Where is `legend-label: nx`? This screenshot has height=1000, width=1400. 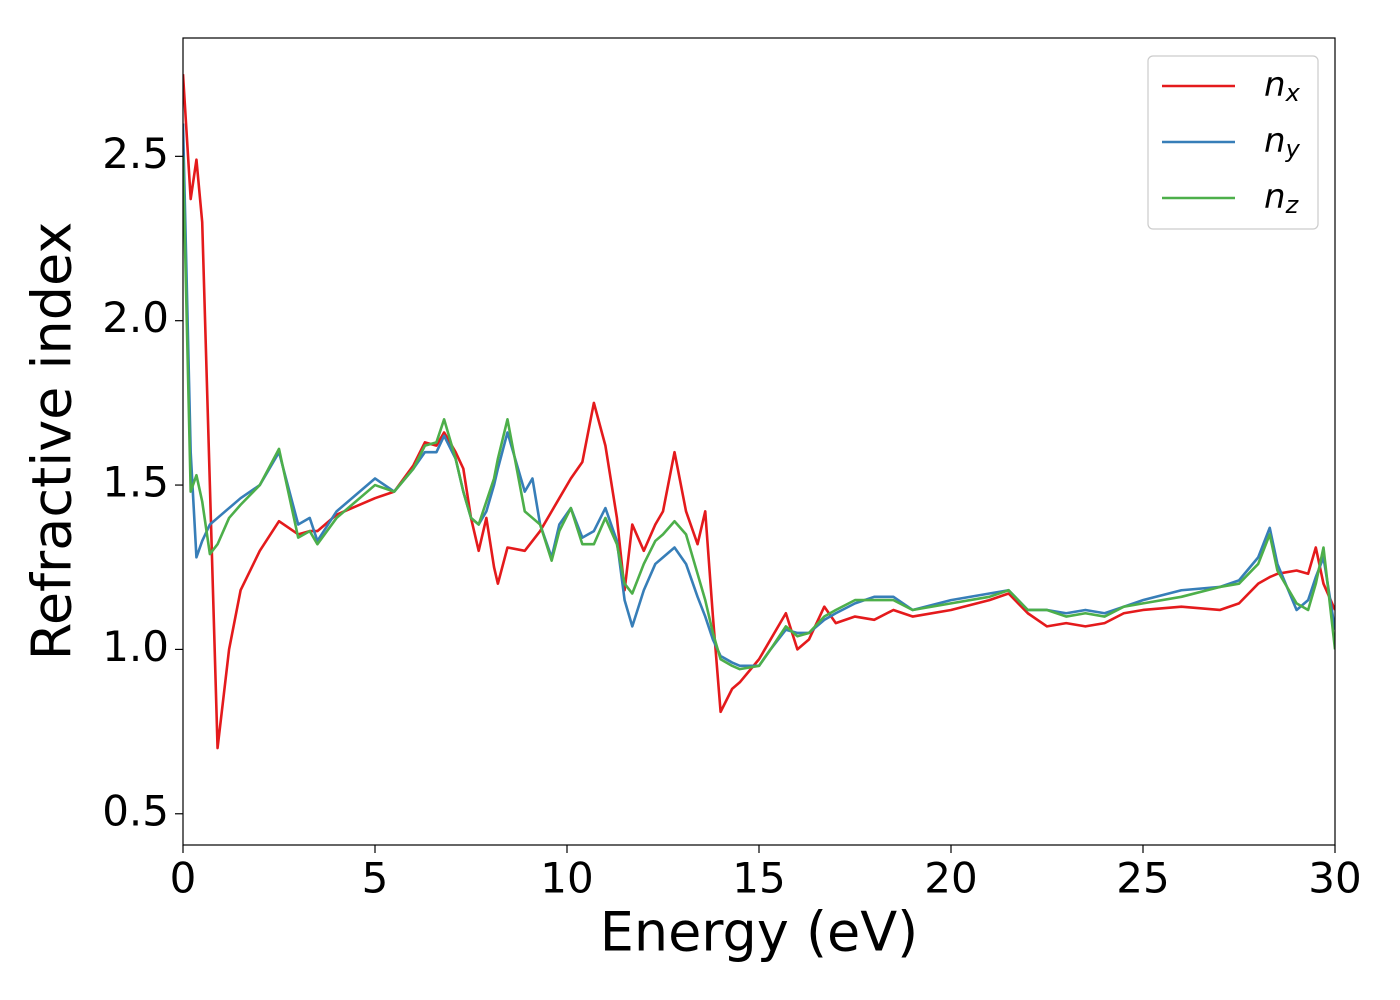
legend-label: nx is located at coordinates (1282, 86).